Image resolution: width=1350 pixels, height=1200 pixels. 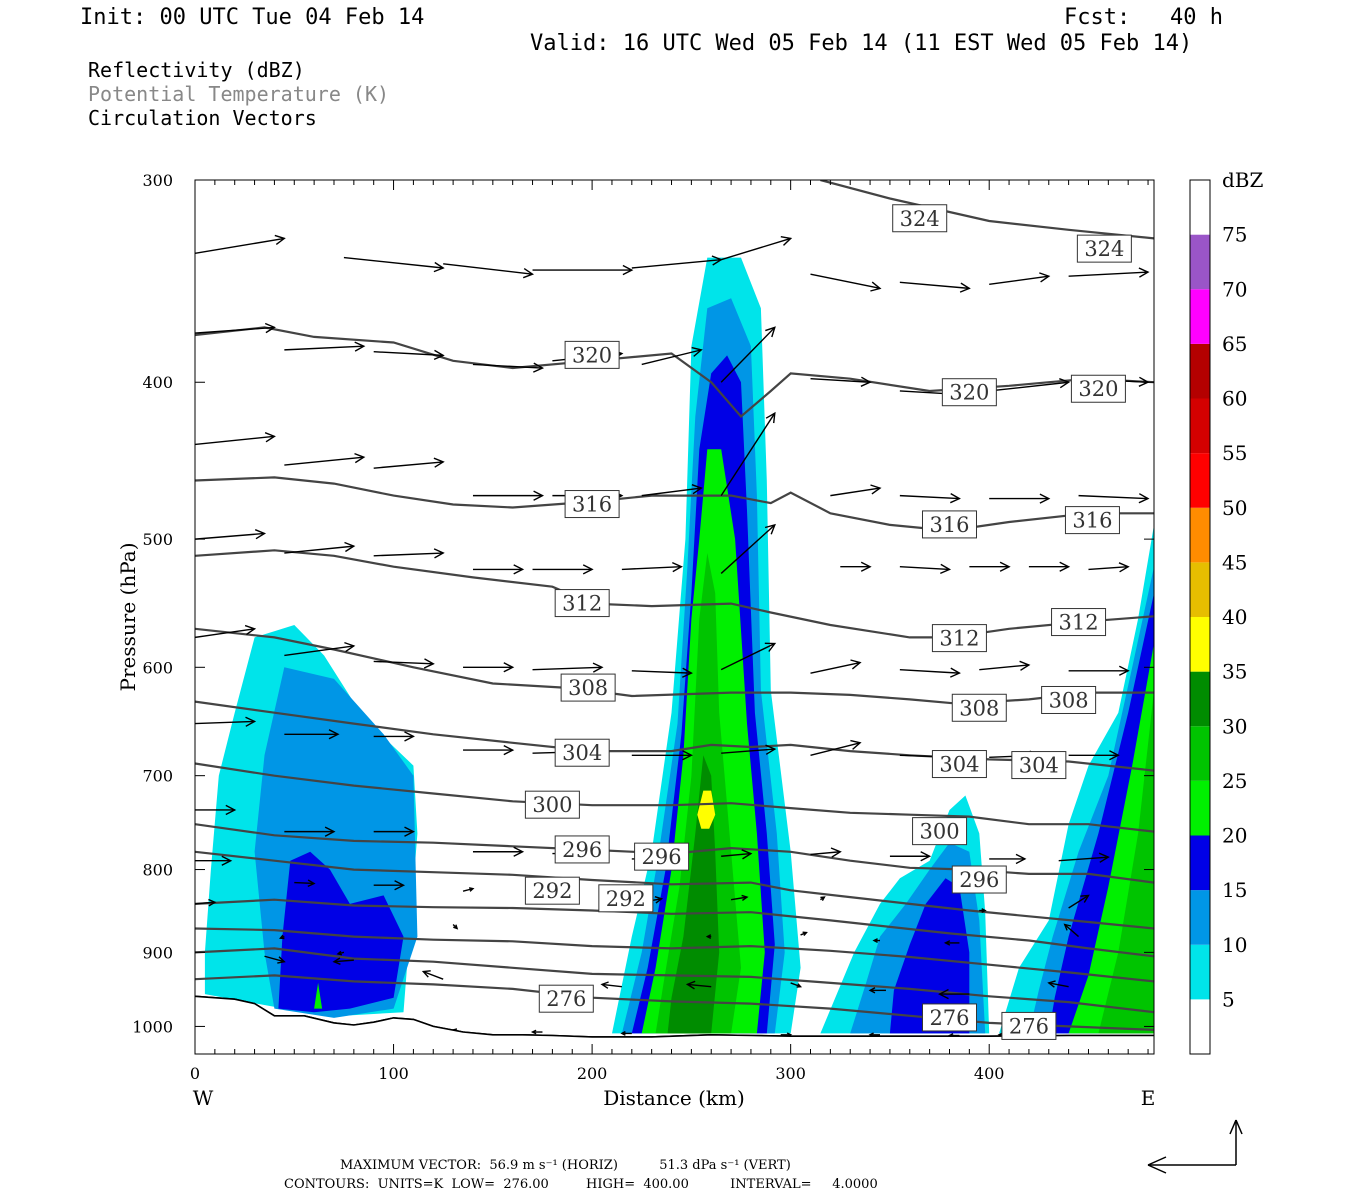 I want to click on terrain-fill, so click(x=674, y=1025).